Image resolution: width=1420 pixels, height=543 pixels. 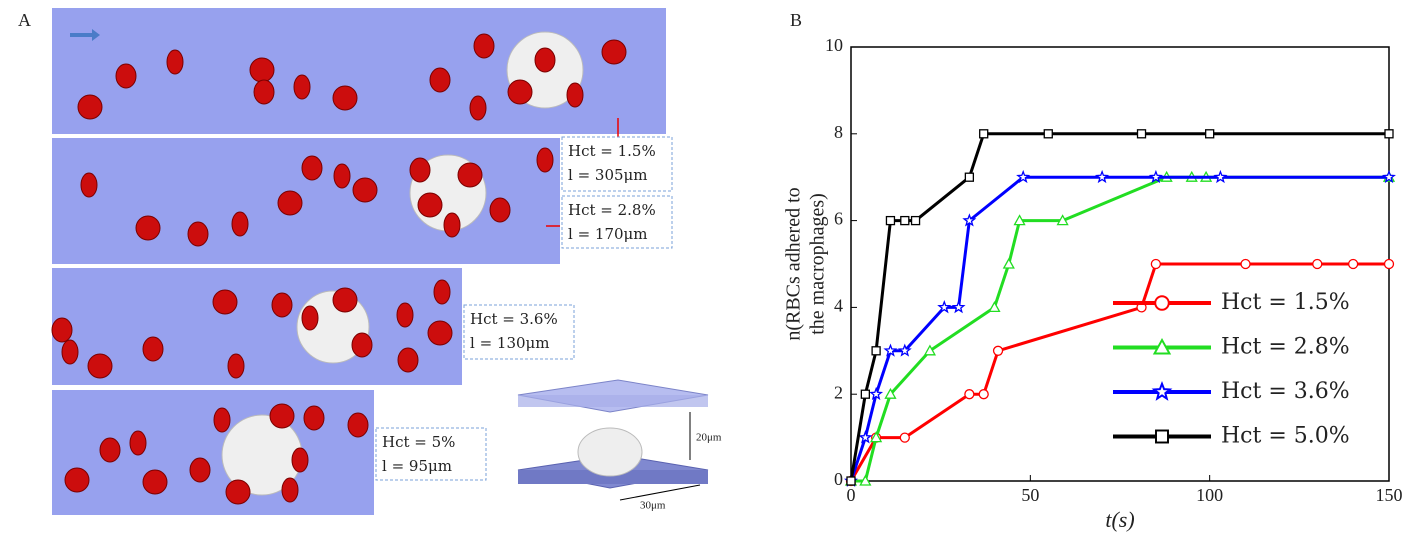 What do you see at coordinates (510, 343) in the screenshot?
I see `annotation: l = 130μm` at bounding box center [510, 343].